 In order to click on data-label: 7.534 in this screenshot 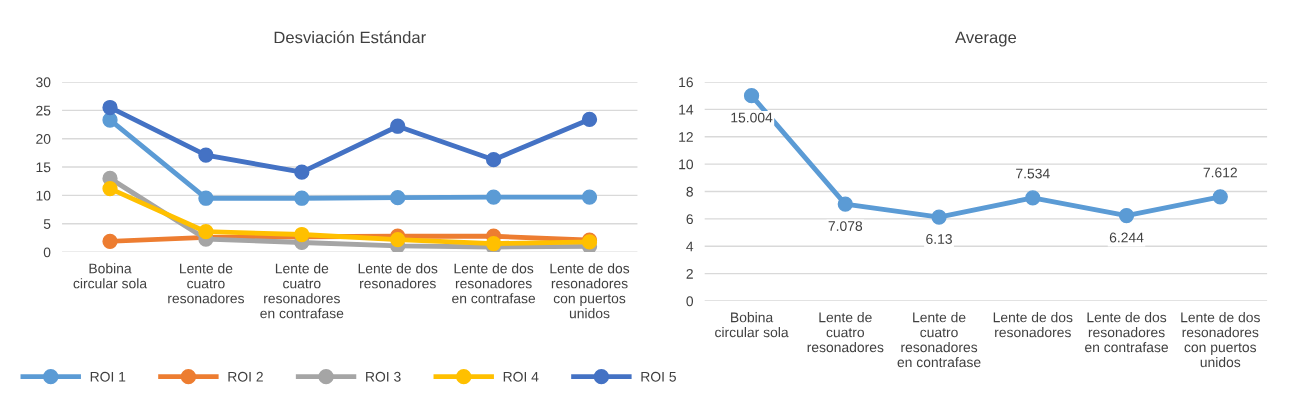, I will do `click(1033, 173)`.